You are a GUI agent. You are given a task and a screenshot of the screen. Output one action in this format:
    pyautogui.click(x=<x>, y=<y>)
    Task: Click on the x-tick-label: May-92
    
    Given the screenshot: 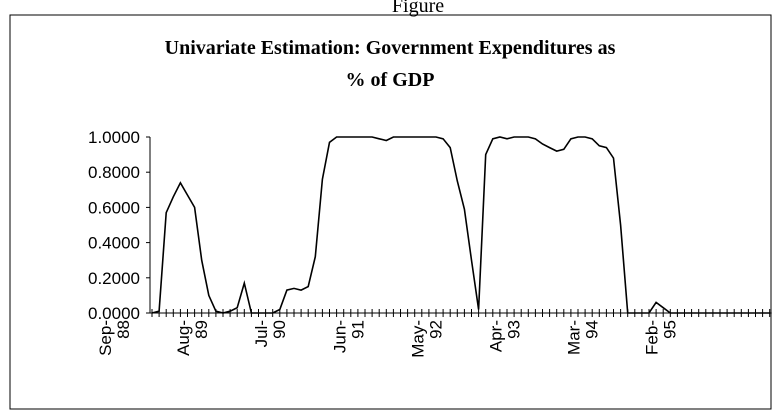 What is the action you would take?
    pyautogui.click(x=426, y=339)
    